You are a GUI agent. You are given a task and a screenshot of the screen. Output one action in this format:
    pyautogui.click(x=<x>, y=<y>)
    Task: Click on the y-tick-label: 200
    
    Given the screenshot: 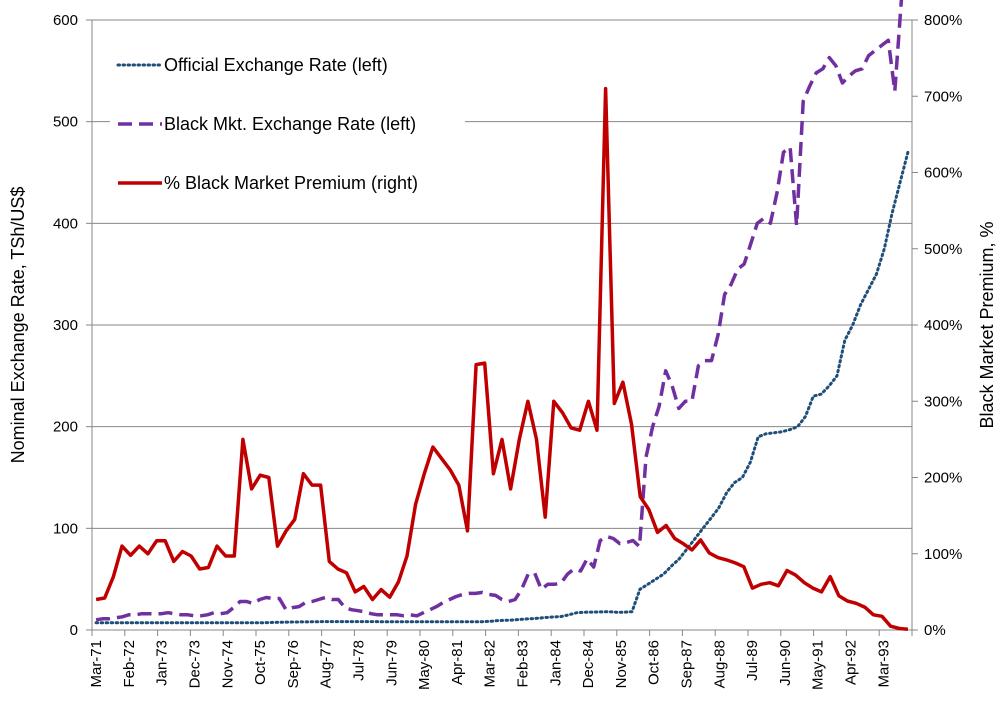 What is the action you would take?
    pyautogui.click(x=65, y=427)
    